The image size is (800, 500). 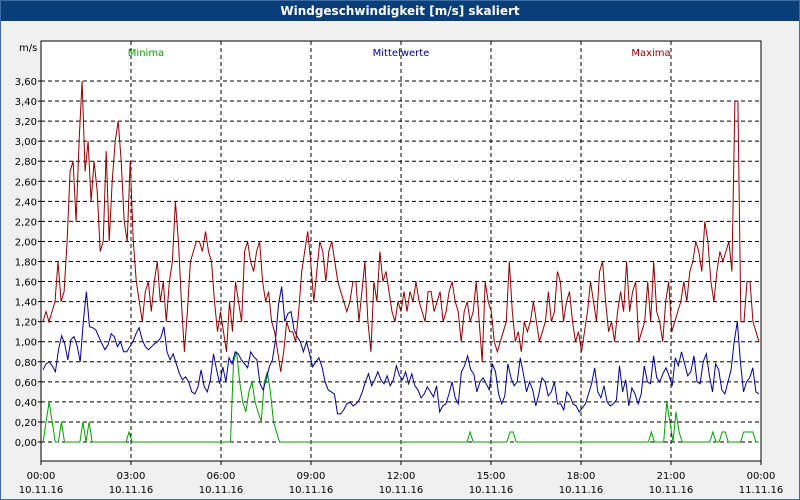 I want to click on x-tick-time: 03:00, so click(x=131, y=476).